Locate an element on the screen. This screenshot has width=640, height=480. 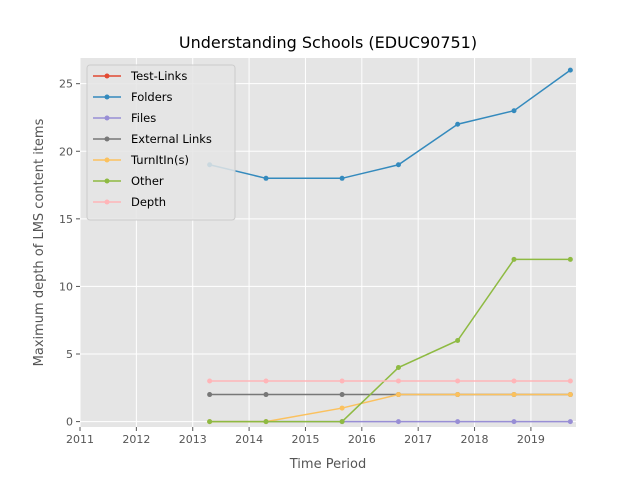
legend-label: Files is located at coordinates (143, 118).